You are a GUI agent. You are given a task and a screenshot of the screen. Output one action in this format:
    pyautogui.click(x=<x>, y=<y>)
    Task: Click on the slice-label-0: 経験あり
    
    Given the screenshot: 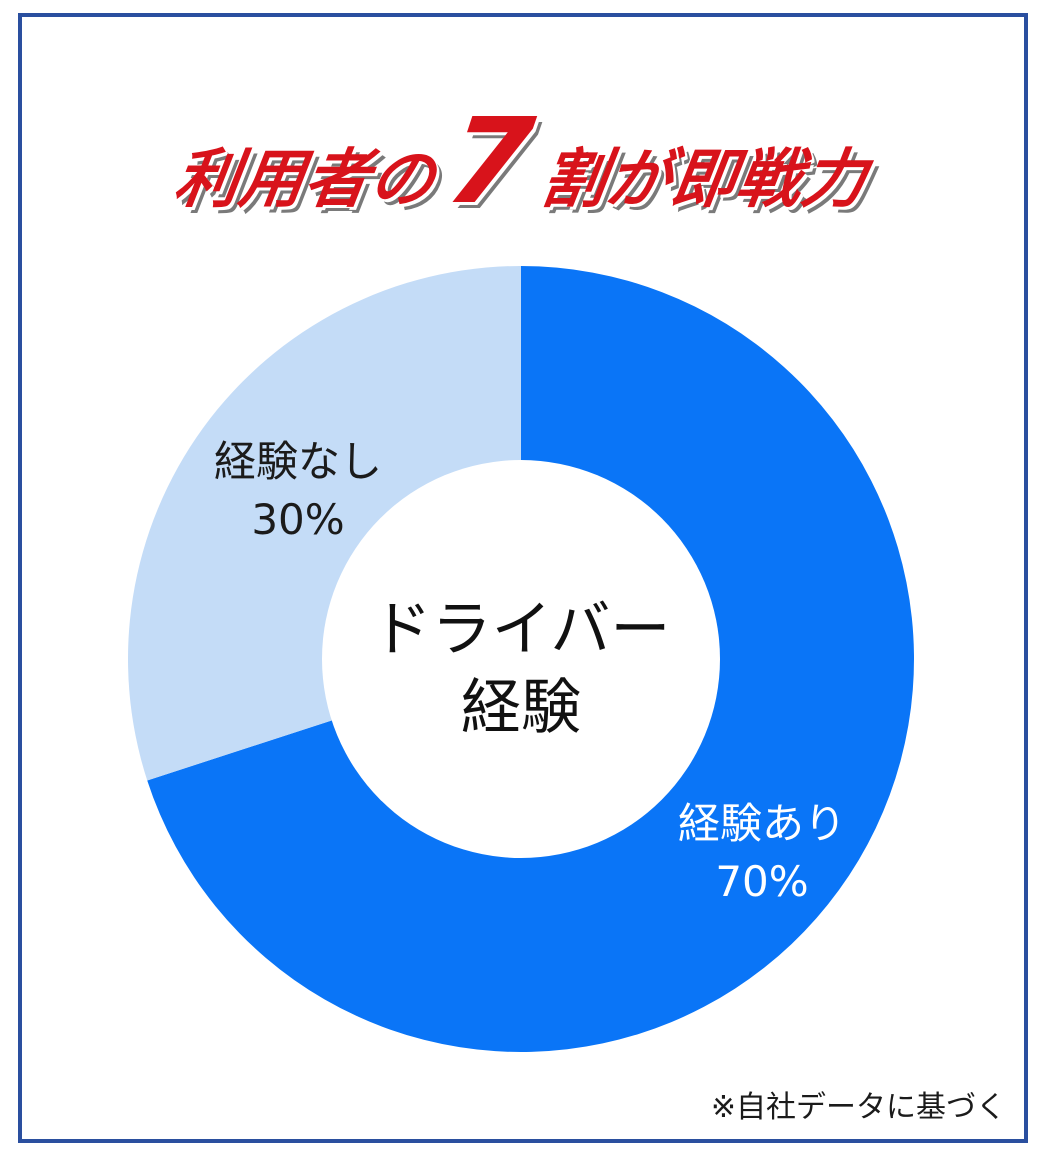 What is the action you would take?
    pyautogui.click(x=762, y=823)
    